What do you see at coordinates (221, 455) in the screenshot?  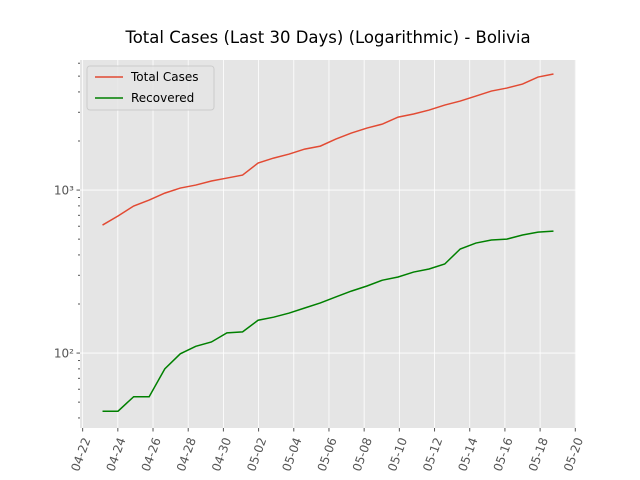 I see `x-tick-label: 04-30` at bounding box center [221, 455].